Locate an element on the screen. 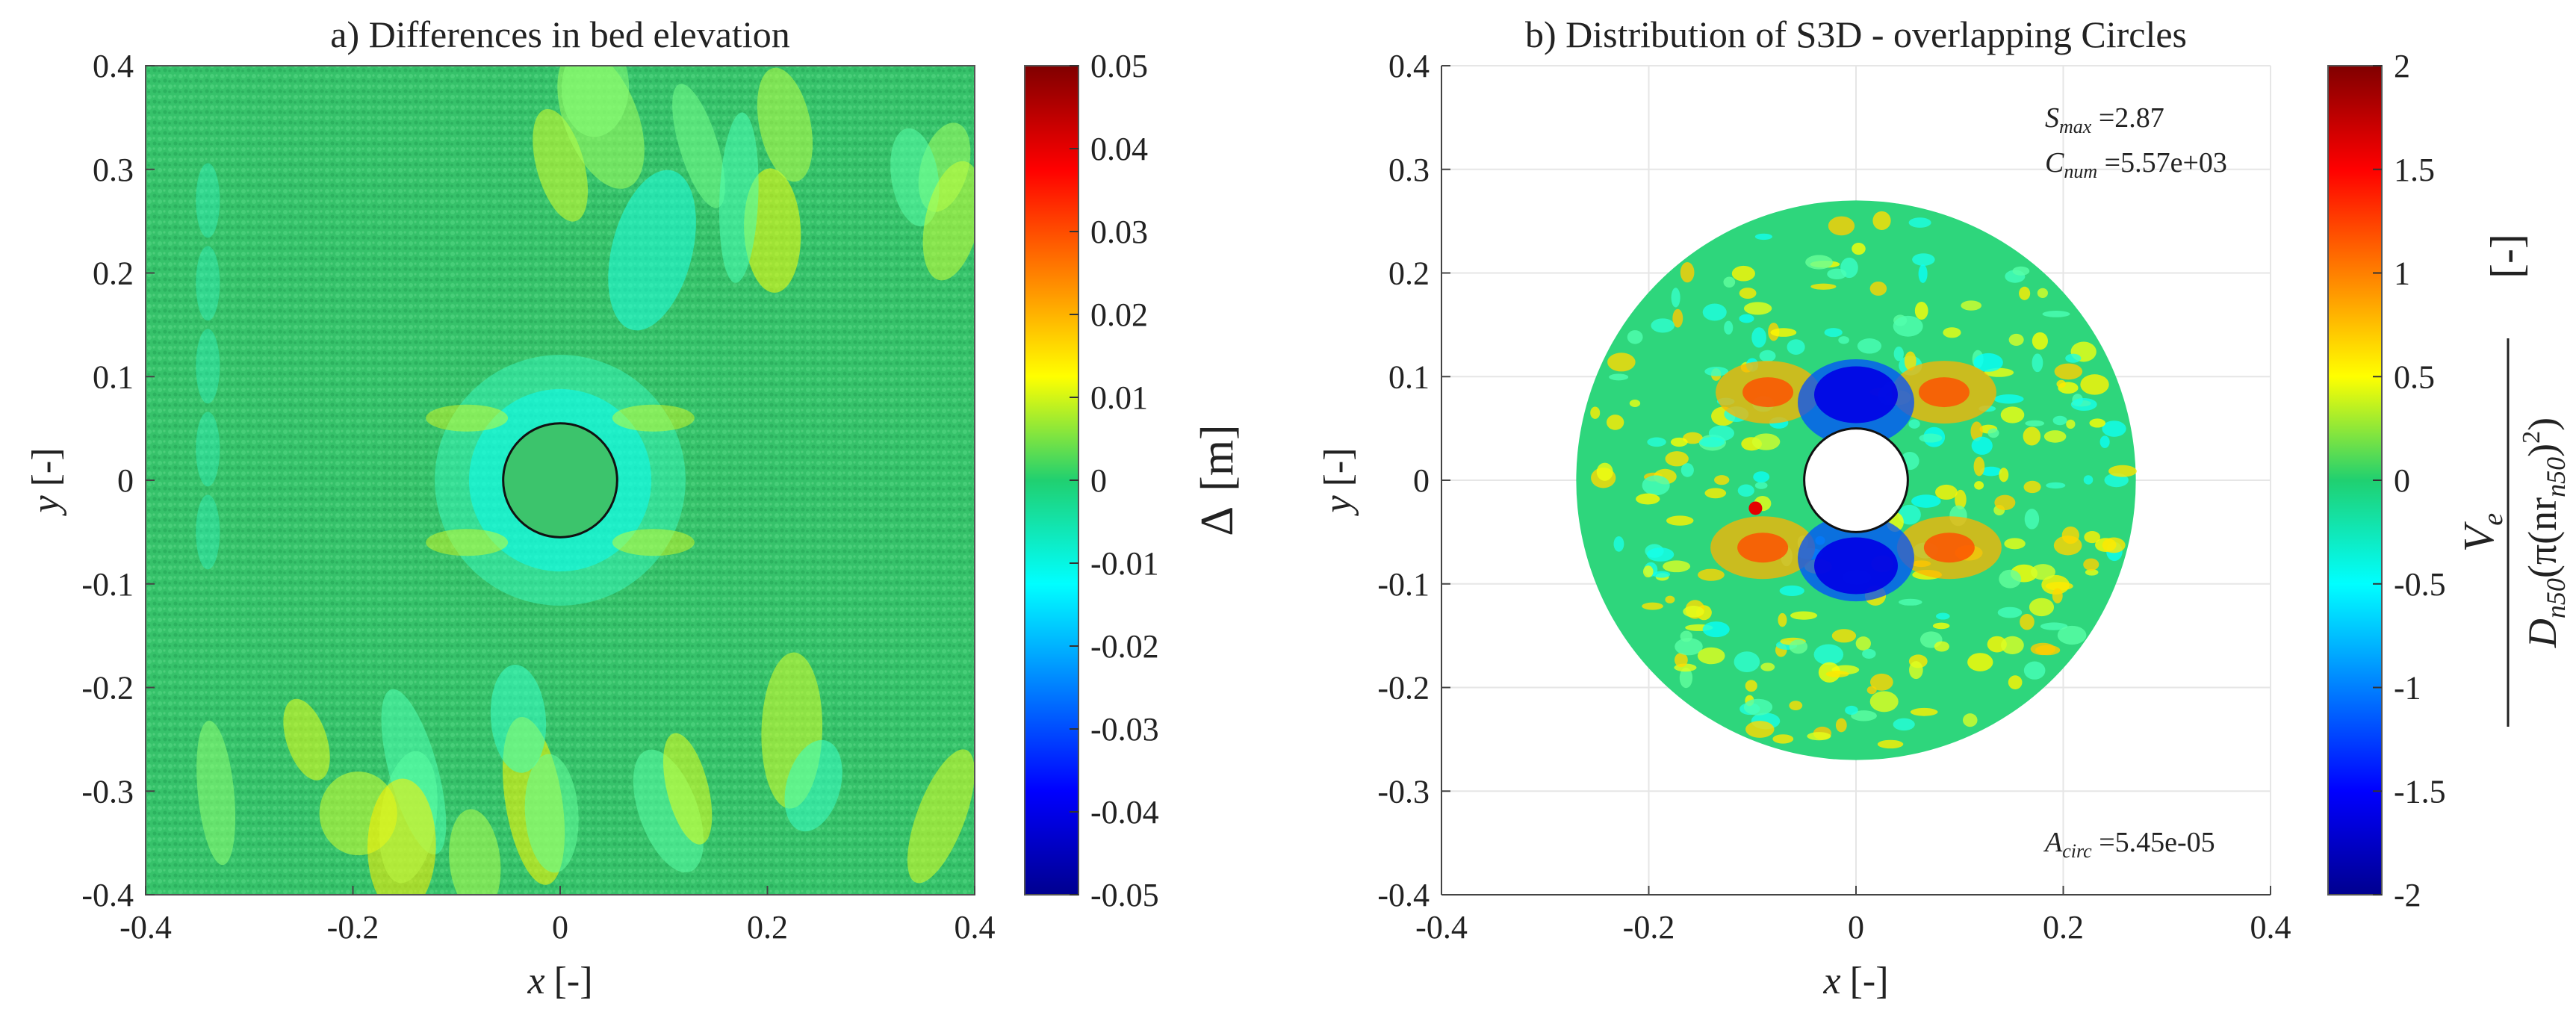 This screenshot has width=2576, height=1018. panel-a-colorbar-tick-label: -0.02 is located at coordinates (1124, 646).